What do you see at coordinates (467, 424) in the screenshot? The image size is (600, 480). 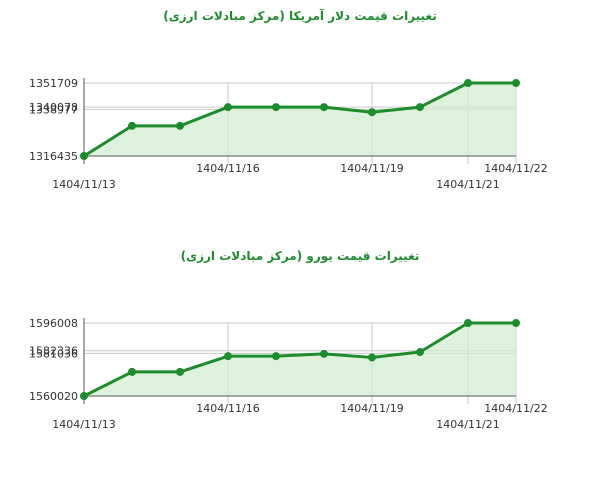 I see `eur-x-tick-label: 1404/11/21` at bounding box center [467, 424].